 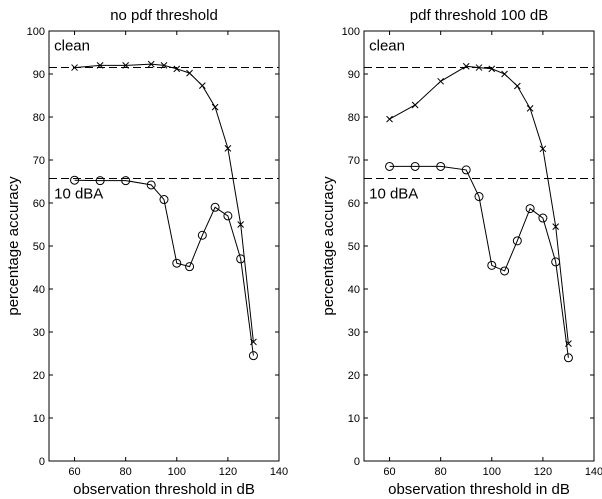 I want to click on x-tick-label: 80, so click(x=126, y=472).